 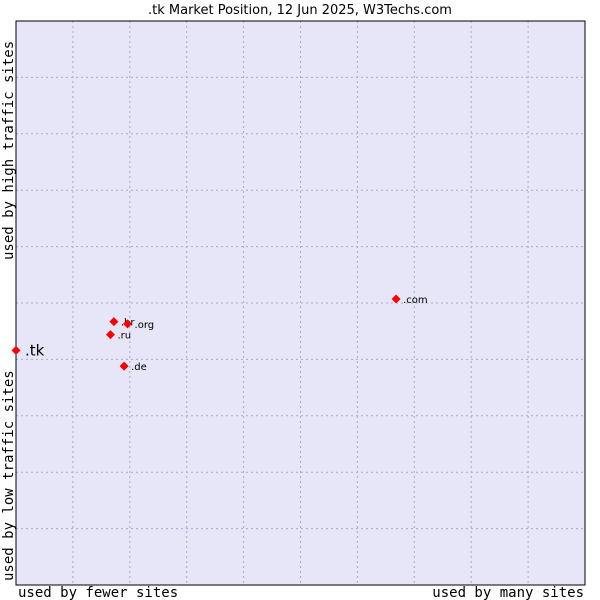 I want to click on data-point-label: .tk, so click(x=35, y=350).